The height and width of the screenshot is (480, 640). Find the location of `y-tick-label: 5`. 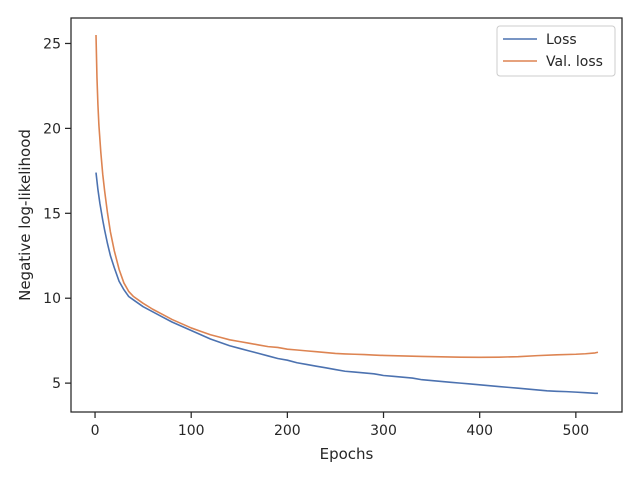

y-tick-label: 5 is located at coordinates (56, 384).